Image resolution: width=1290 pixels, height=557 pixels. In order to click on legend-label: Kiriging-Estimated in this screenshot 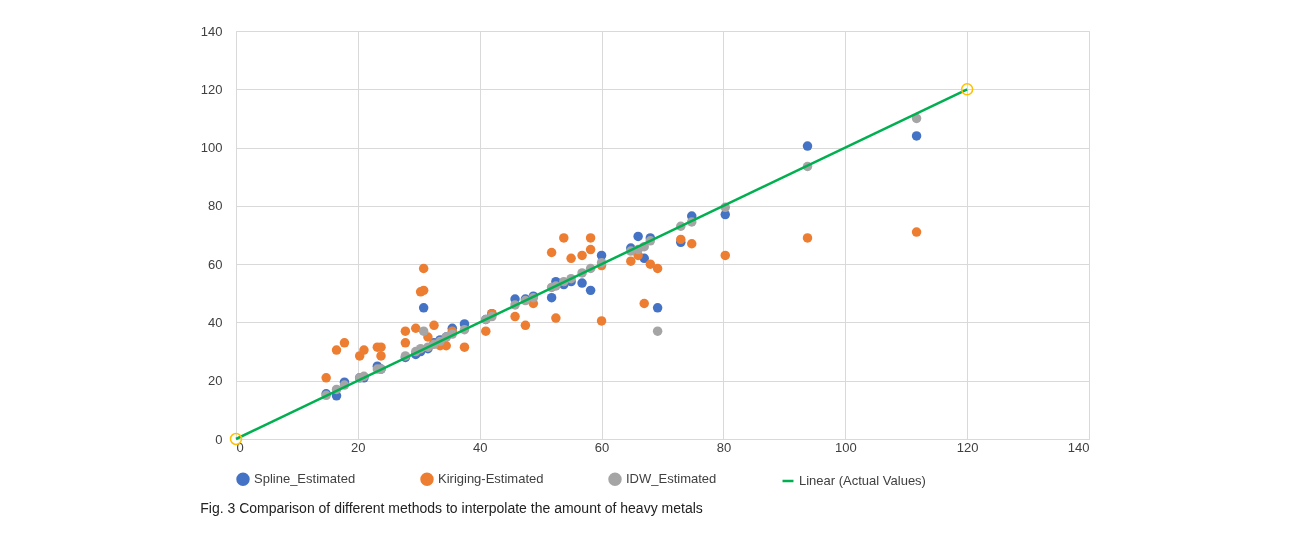, I will do `click(491, 479)`.